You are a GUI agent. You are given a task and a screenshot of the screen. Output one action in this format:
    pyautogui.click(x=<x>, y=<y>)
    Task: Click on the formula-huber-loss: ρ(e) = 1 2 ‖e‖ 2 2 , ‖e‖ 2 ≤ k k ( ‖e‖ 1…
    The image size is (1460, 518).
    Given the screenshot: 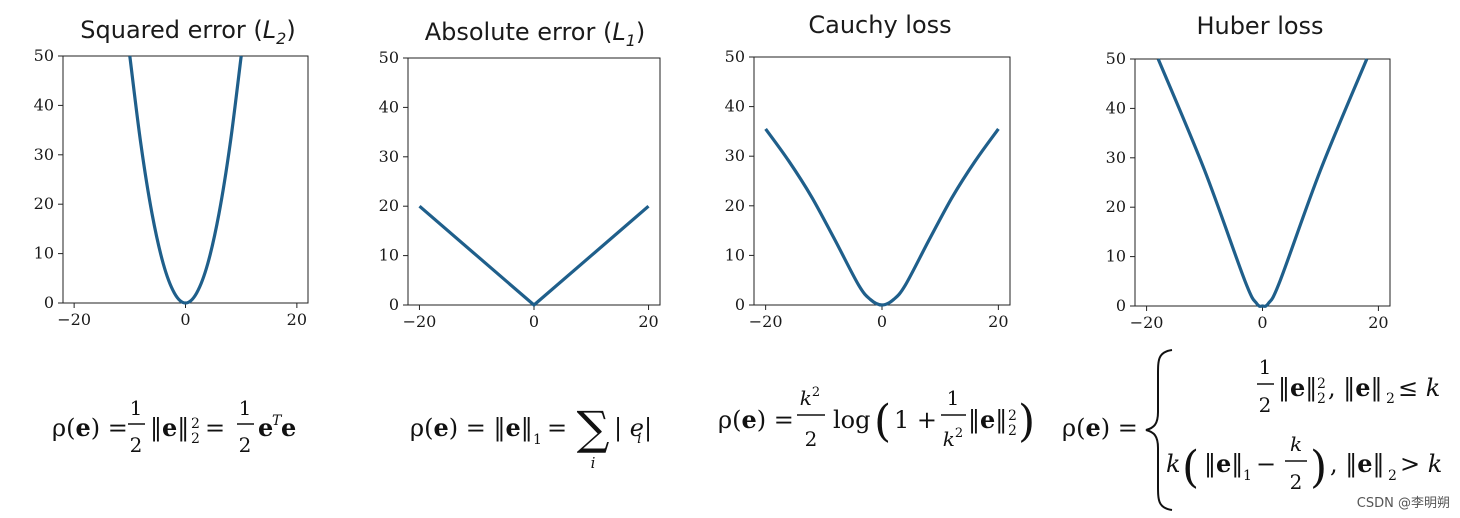 What is the action you would take?
    pyautogui.click(x=1252, y=430)
    